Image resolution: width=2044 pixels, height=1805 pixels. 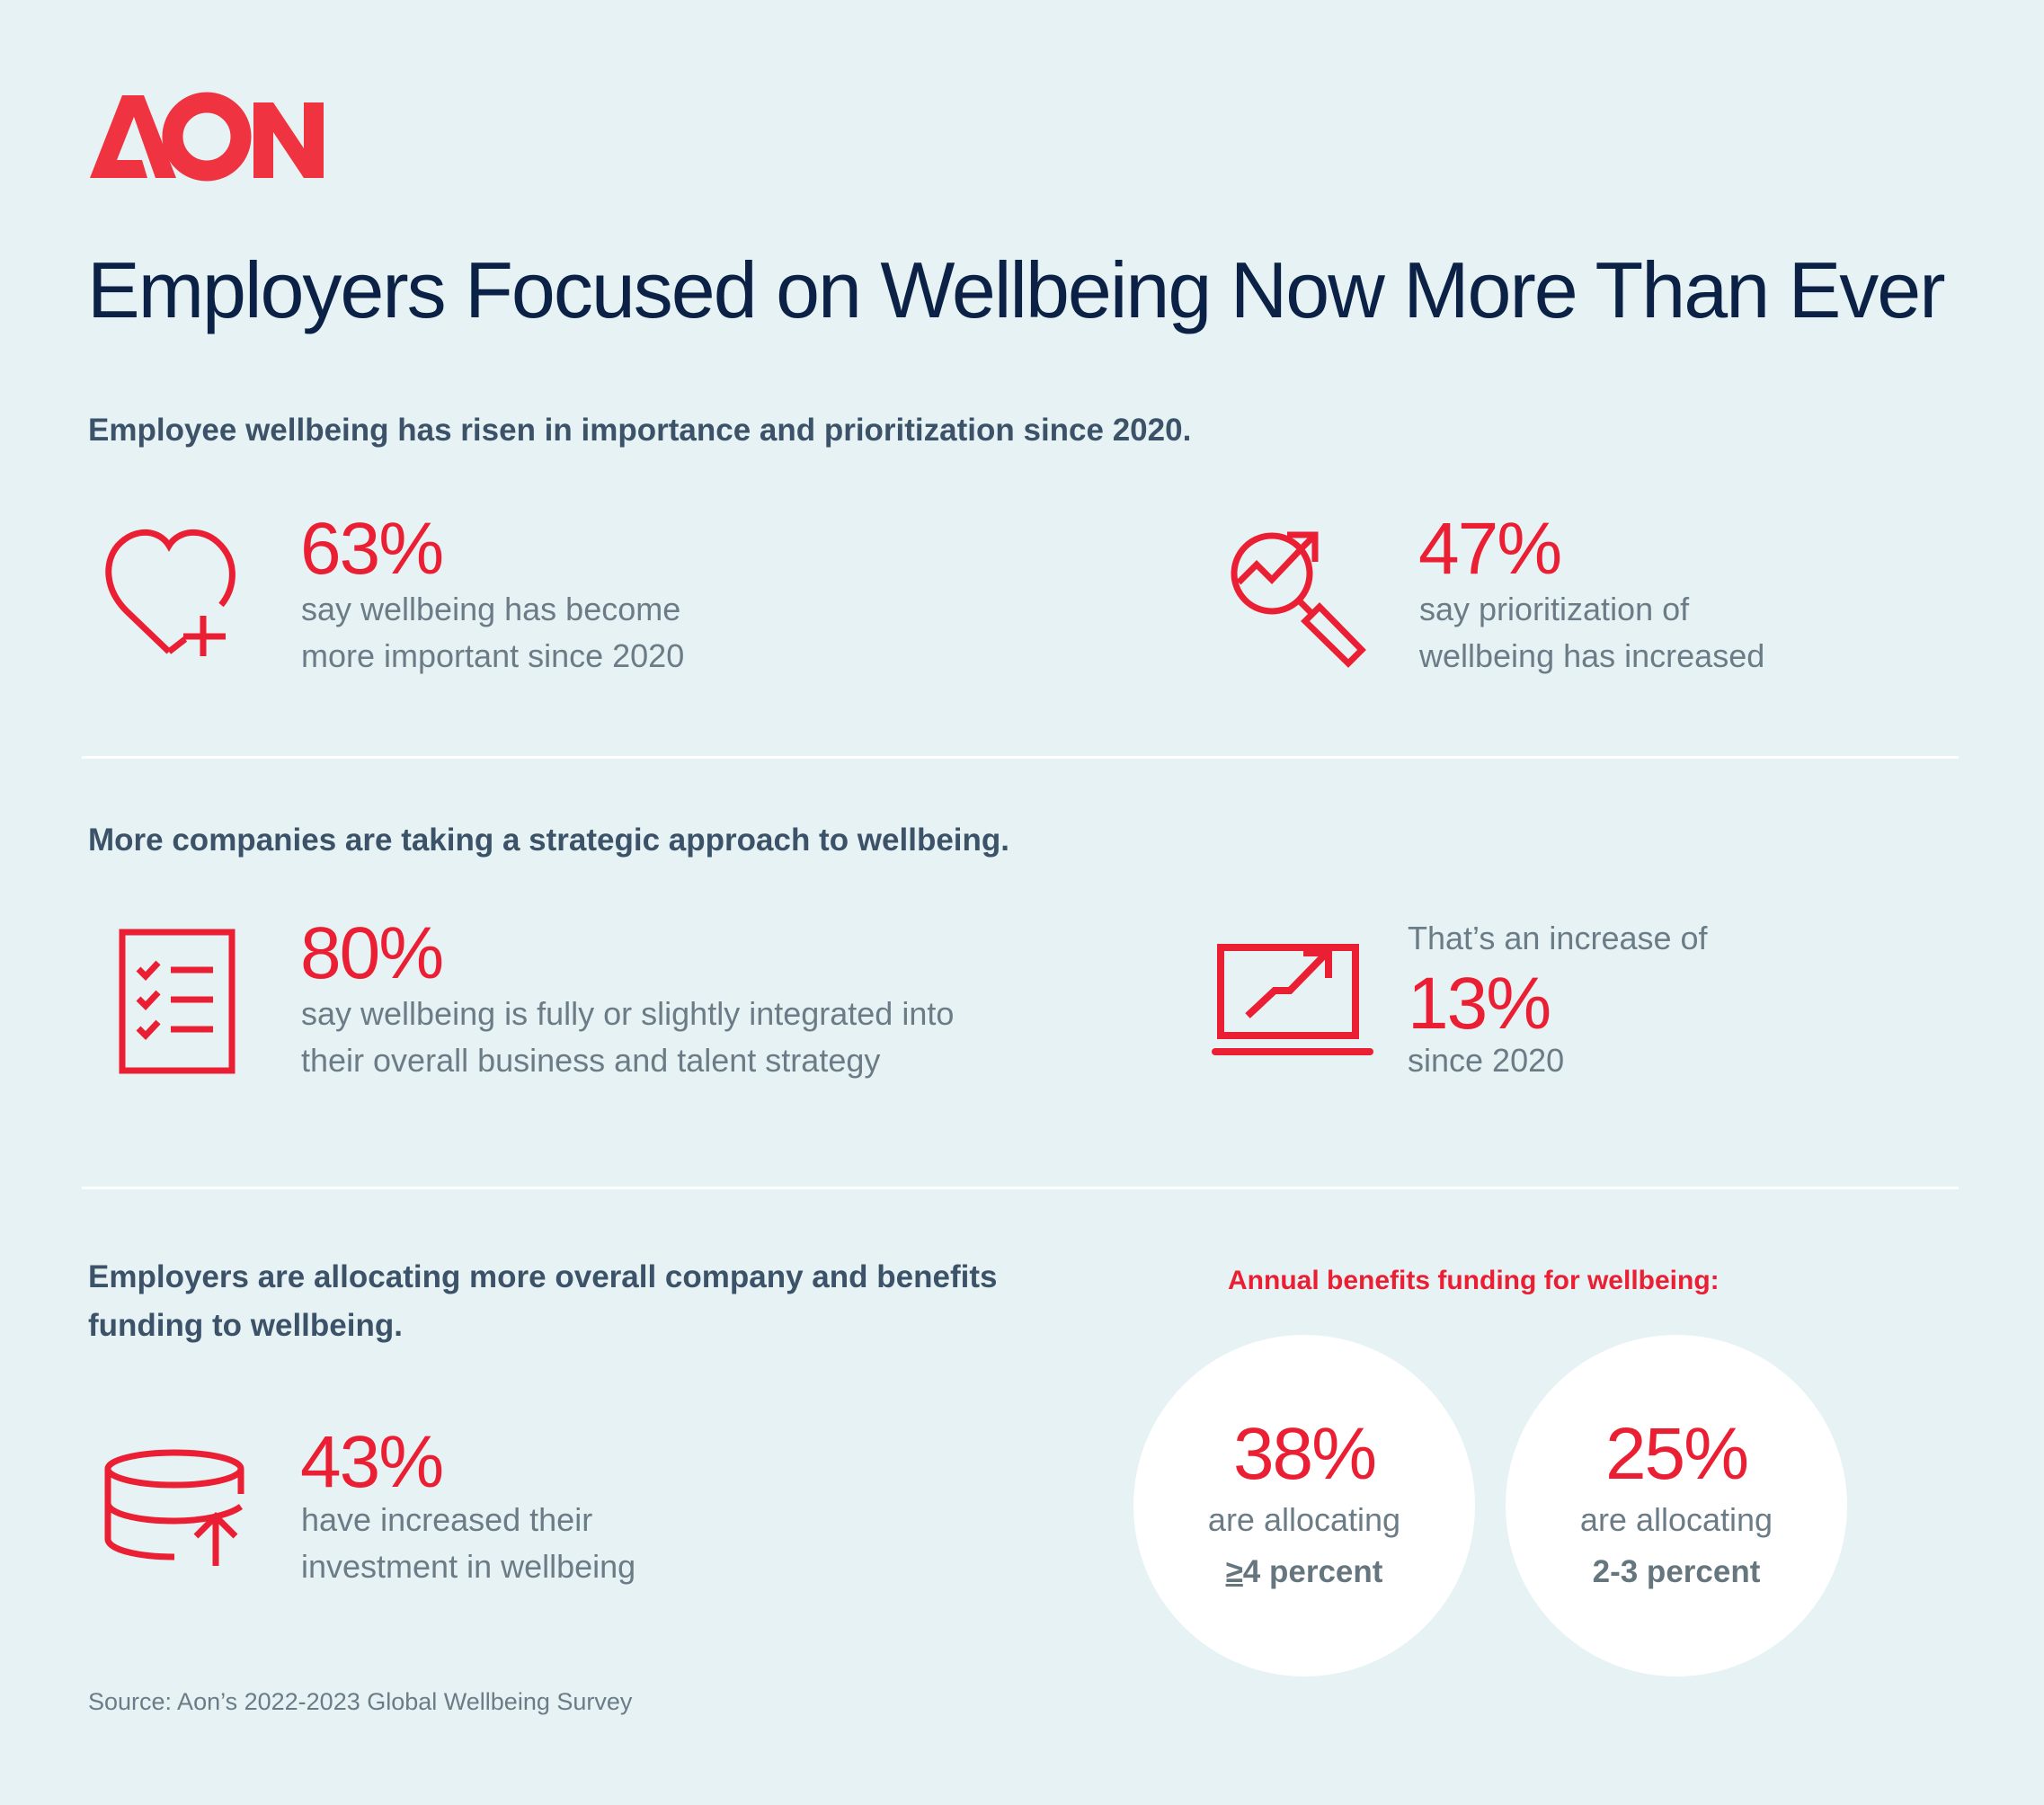 What do you see at coordinates (372, 1462) in the screenshot?
I see `stat-value-43: 43%` at bounding box center [372, 1462].